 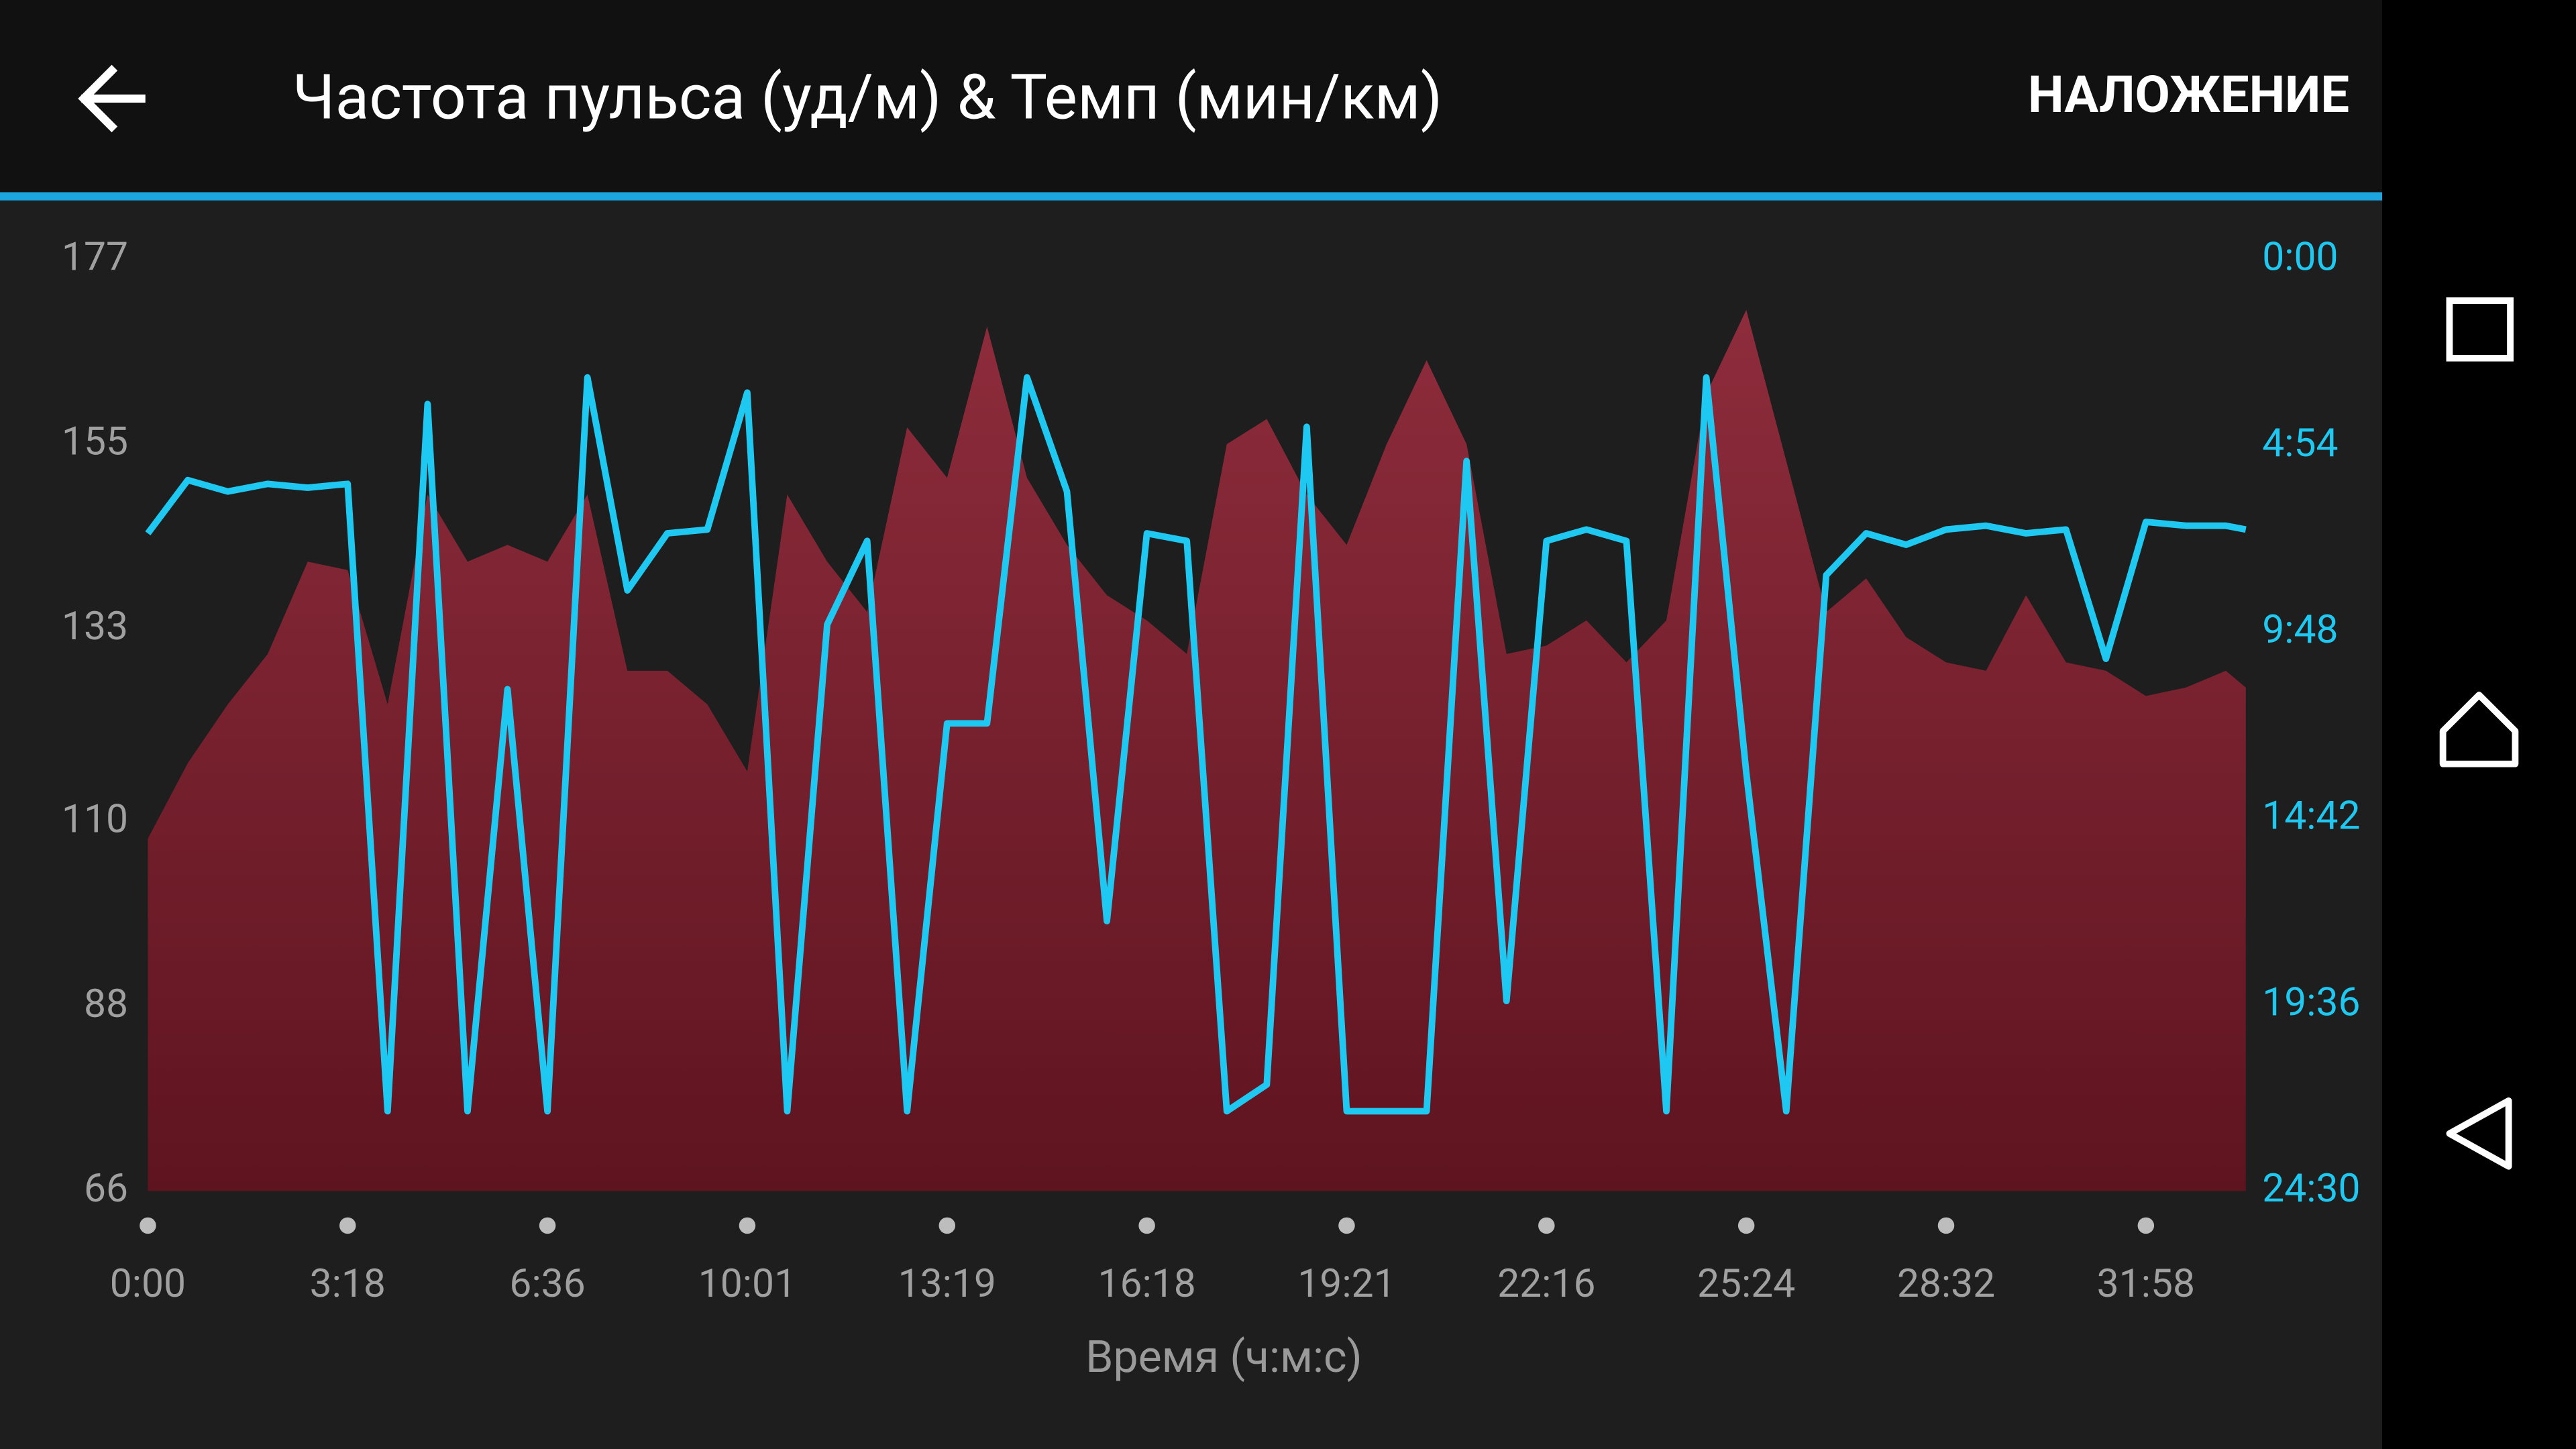 What do you see at coordinates (747, 1283) in the screenshot?
I see `x-tick-label: 10:01` at bounding box center [747, 1283].